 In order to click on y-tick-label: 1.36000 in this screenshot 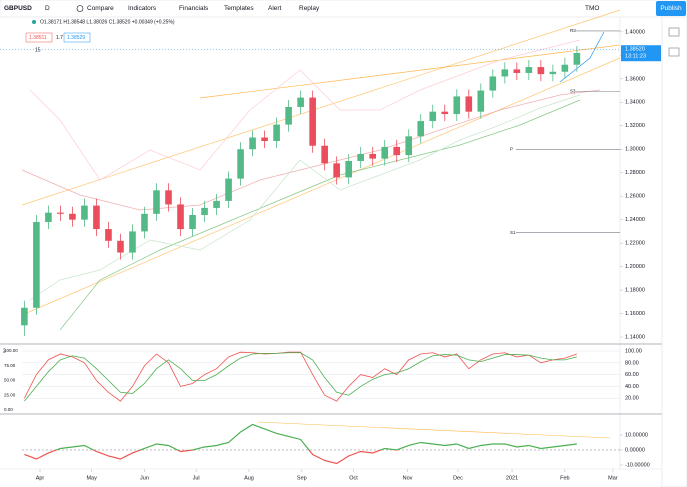, I will do `click(635, 79)`.